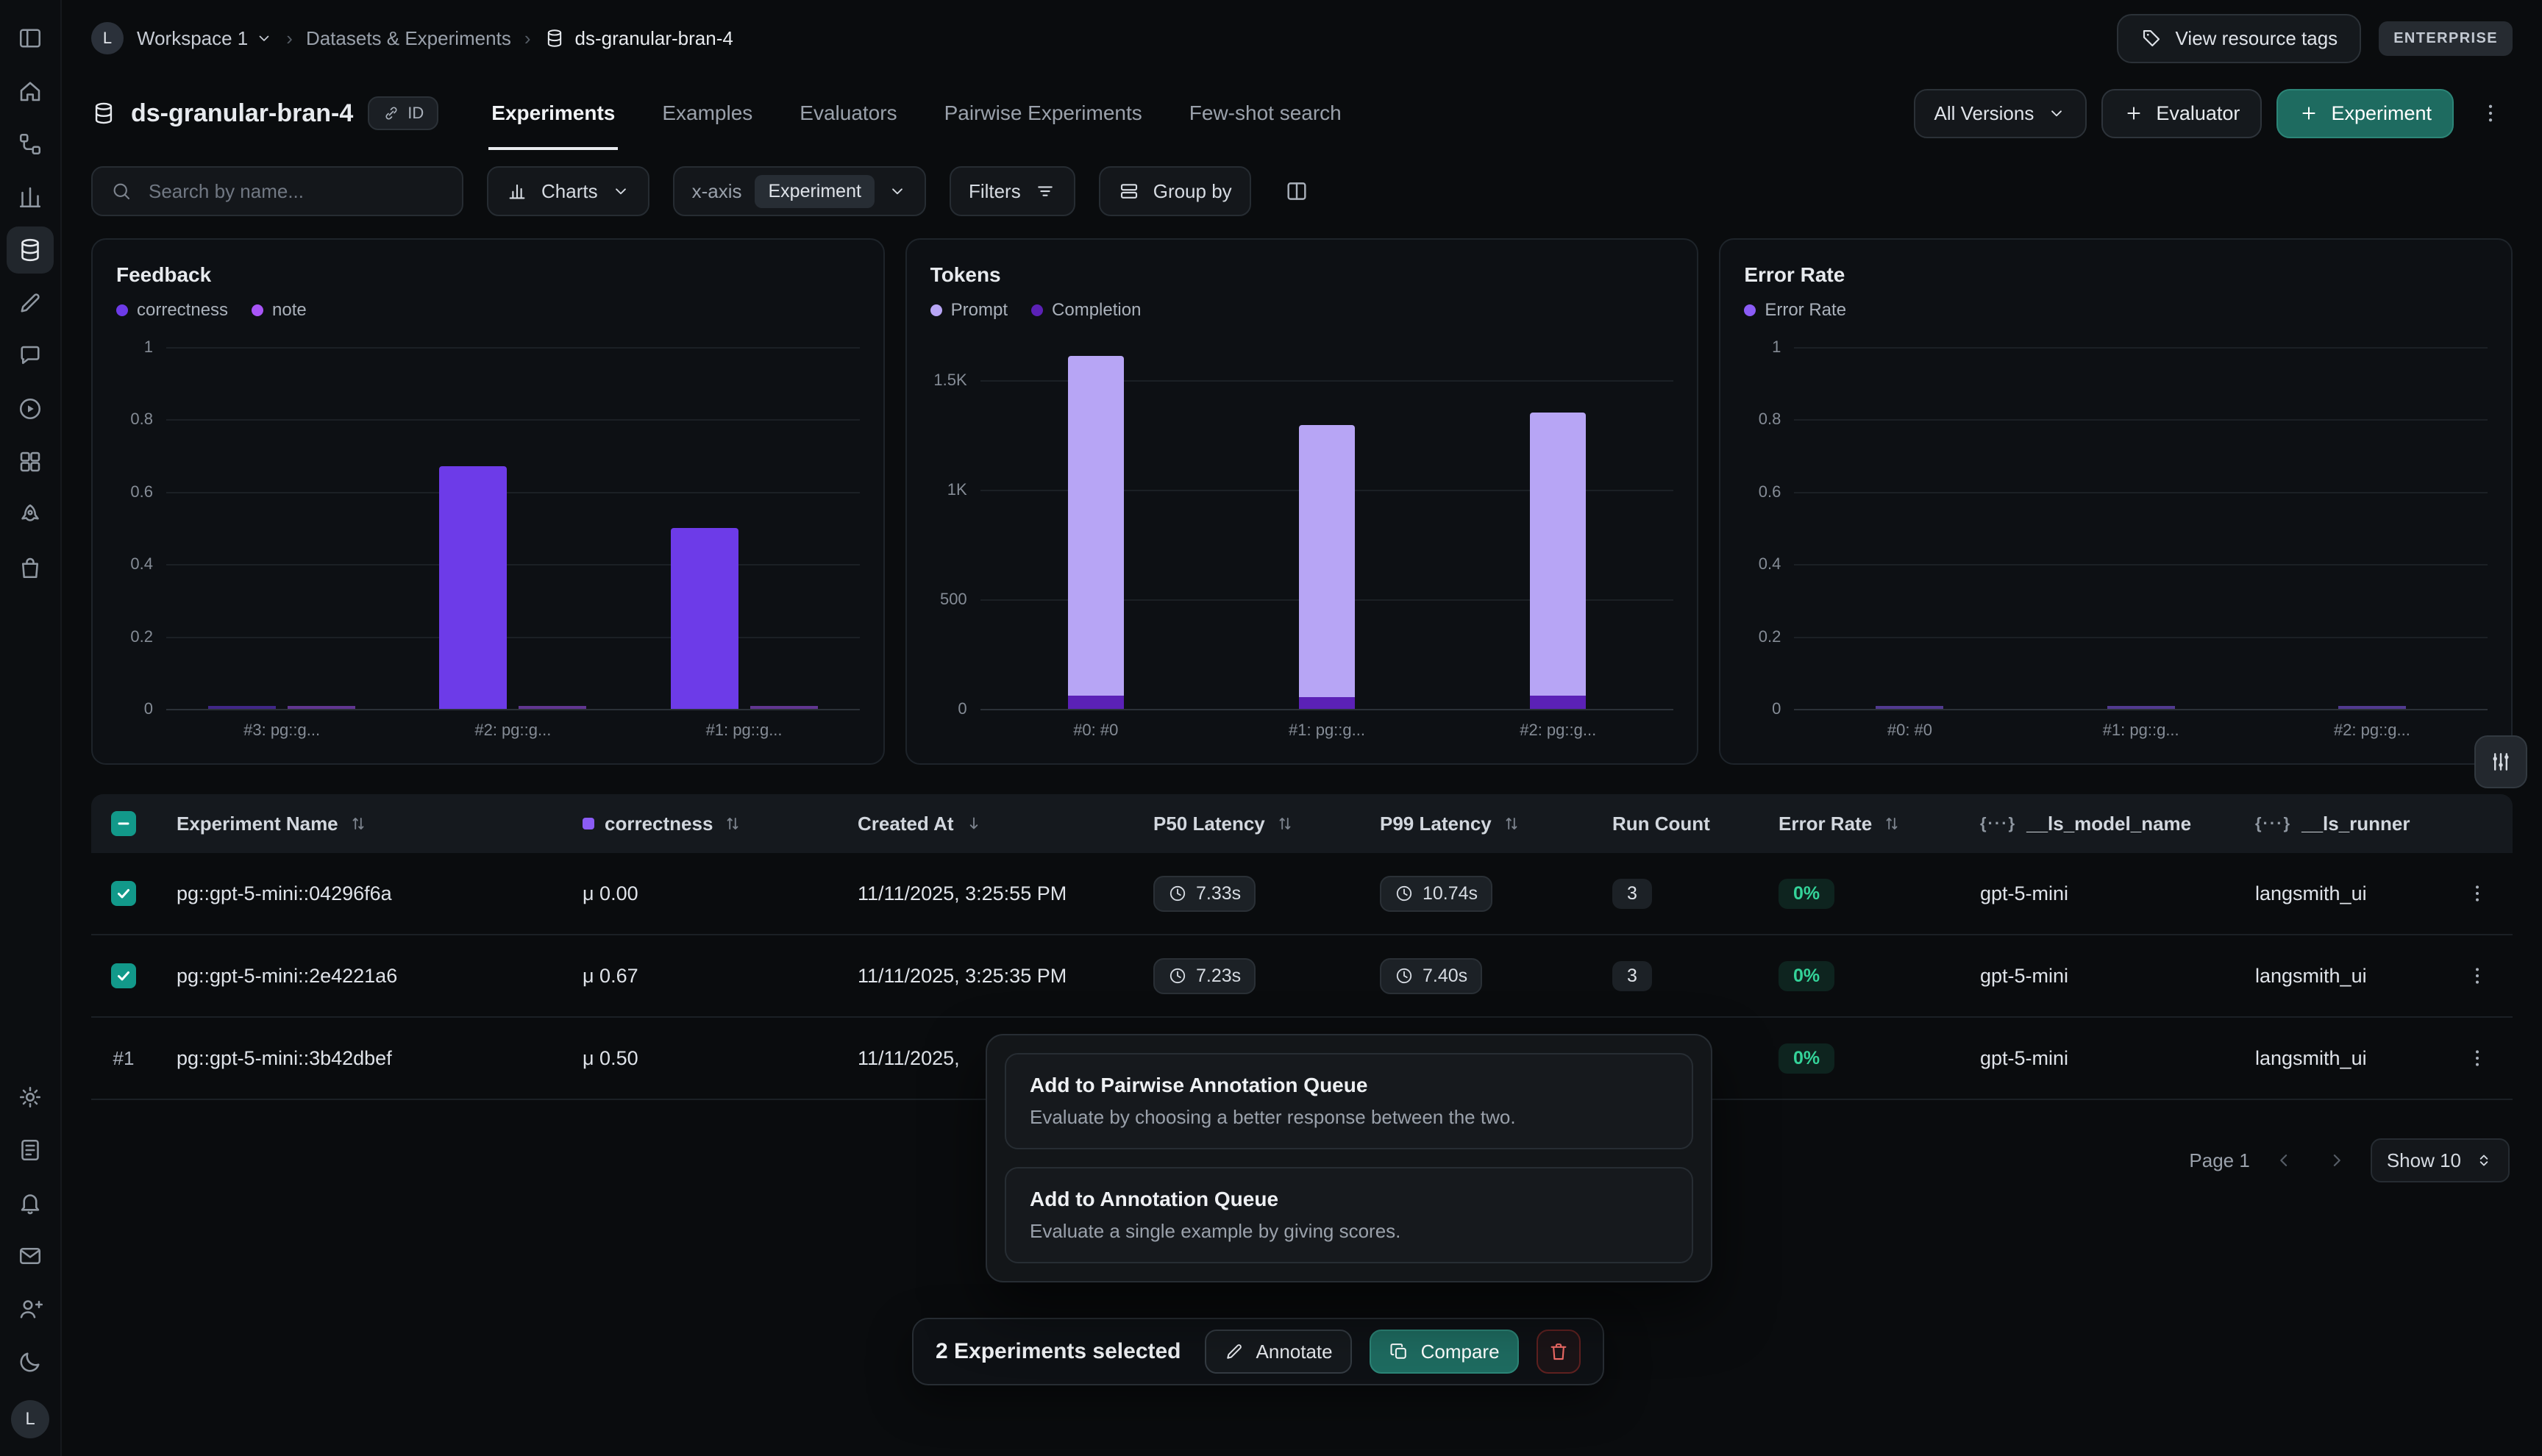 The image size is (2542, 1456). What do you see at coordinates (31, 144) in the screenshot?
I see `sidebar-item-workflows` at bounding box center [31, 144].